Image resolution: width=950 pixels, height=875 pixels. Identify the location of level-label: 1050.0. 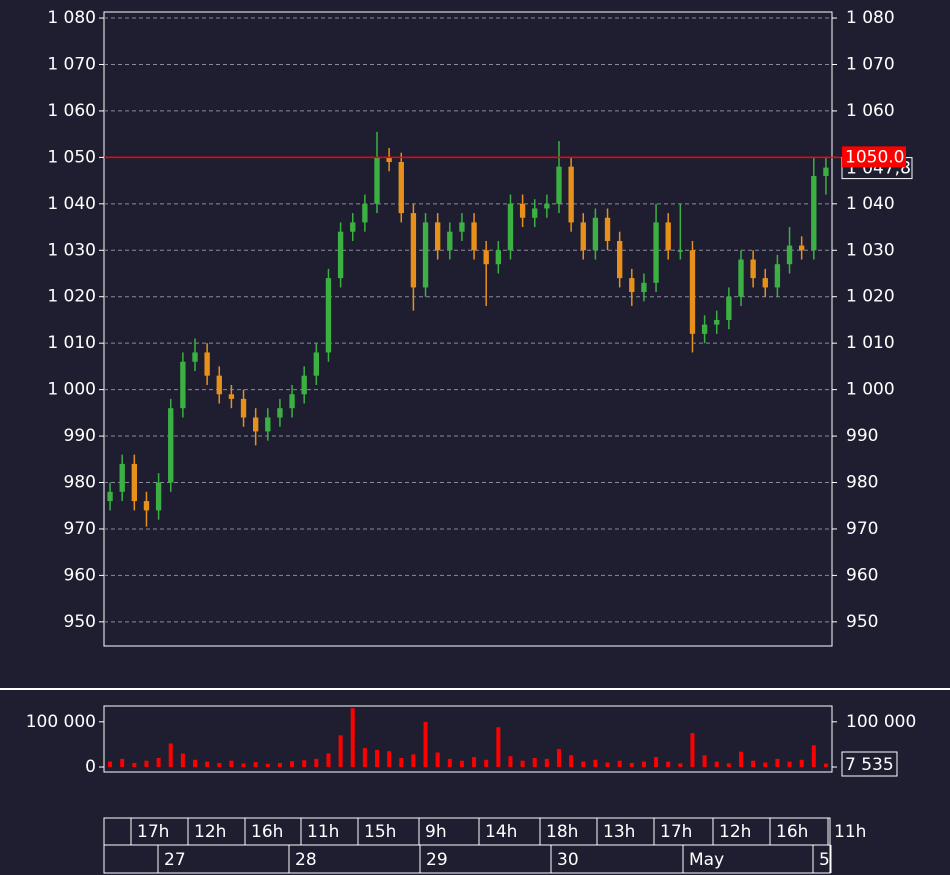
(874, 157).